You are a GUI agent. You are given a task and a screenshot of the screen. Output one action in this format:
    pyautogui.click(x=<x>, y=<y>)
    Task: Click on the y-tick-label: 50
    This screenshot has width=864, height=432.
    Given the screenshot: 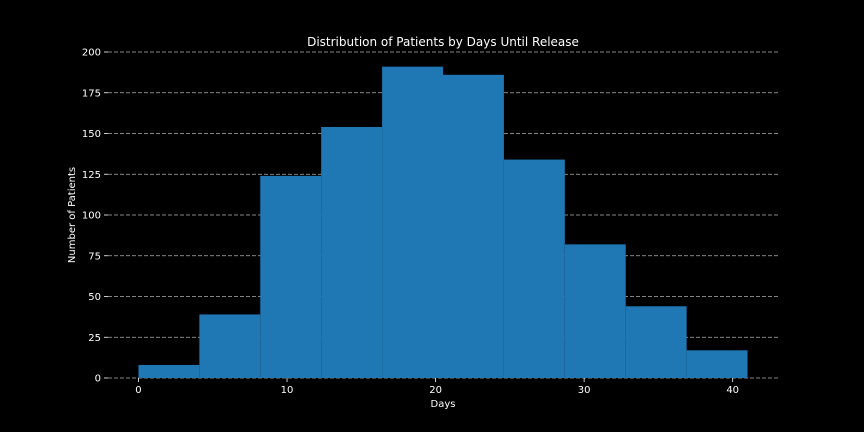 What is the action you would take?
    pyautogui.click(x=94, y=297)
    